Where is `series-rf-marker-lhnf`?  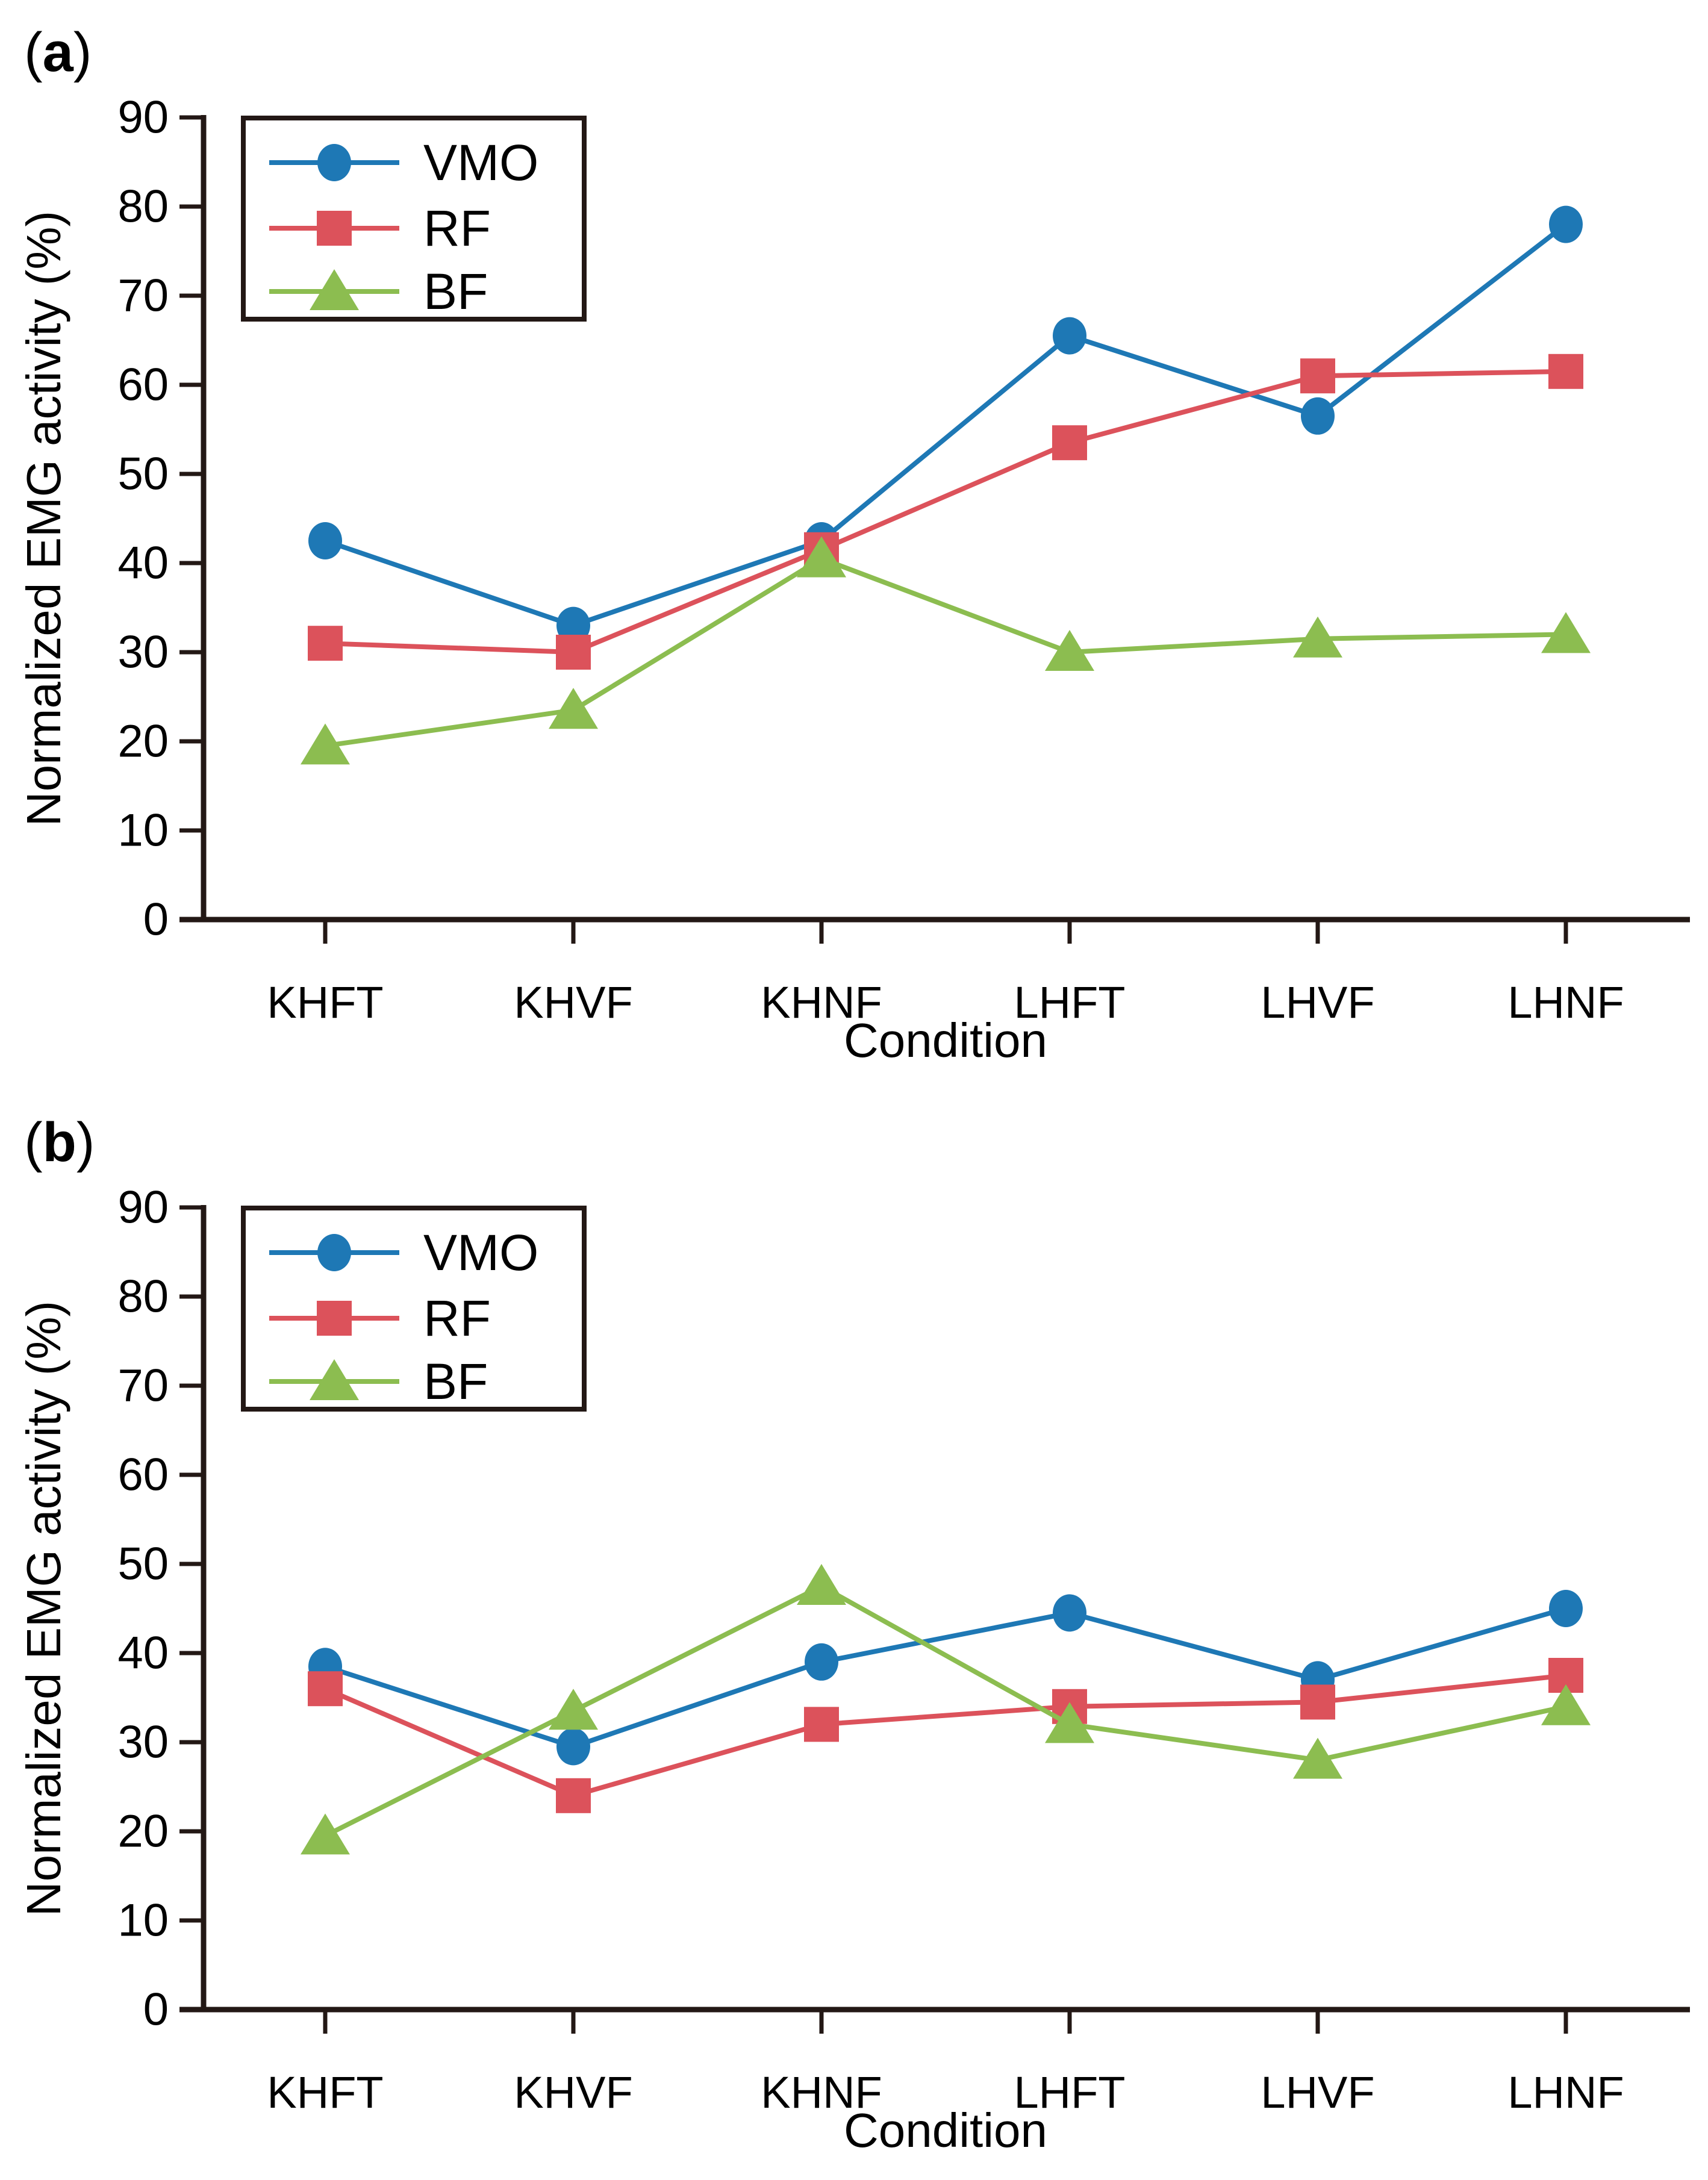
series-rf-marker-lhnf is located at coordinates (1565, 371).